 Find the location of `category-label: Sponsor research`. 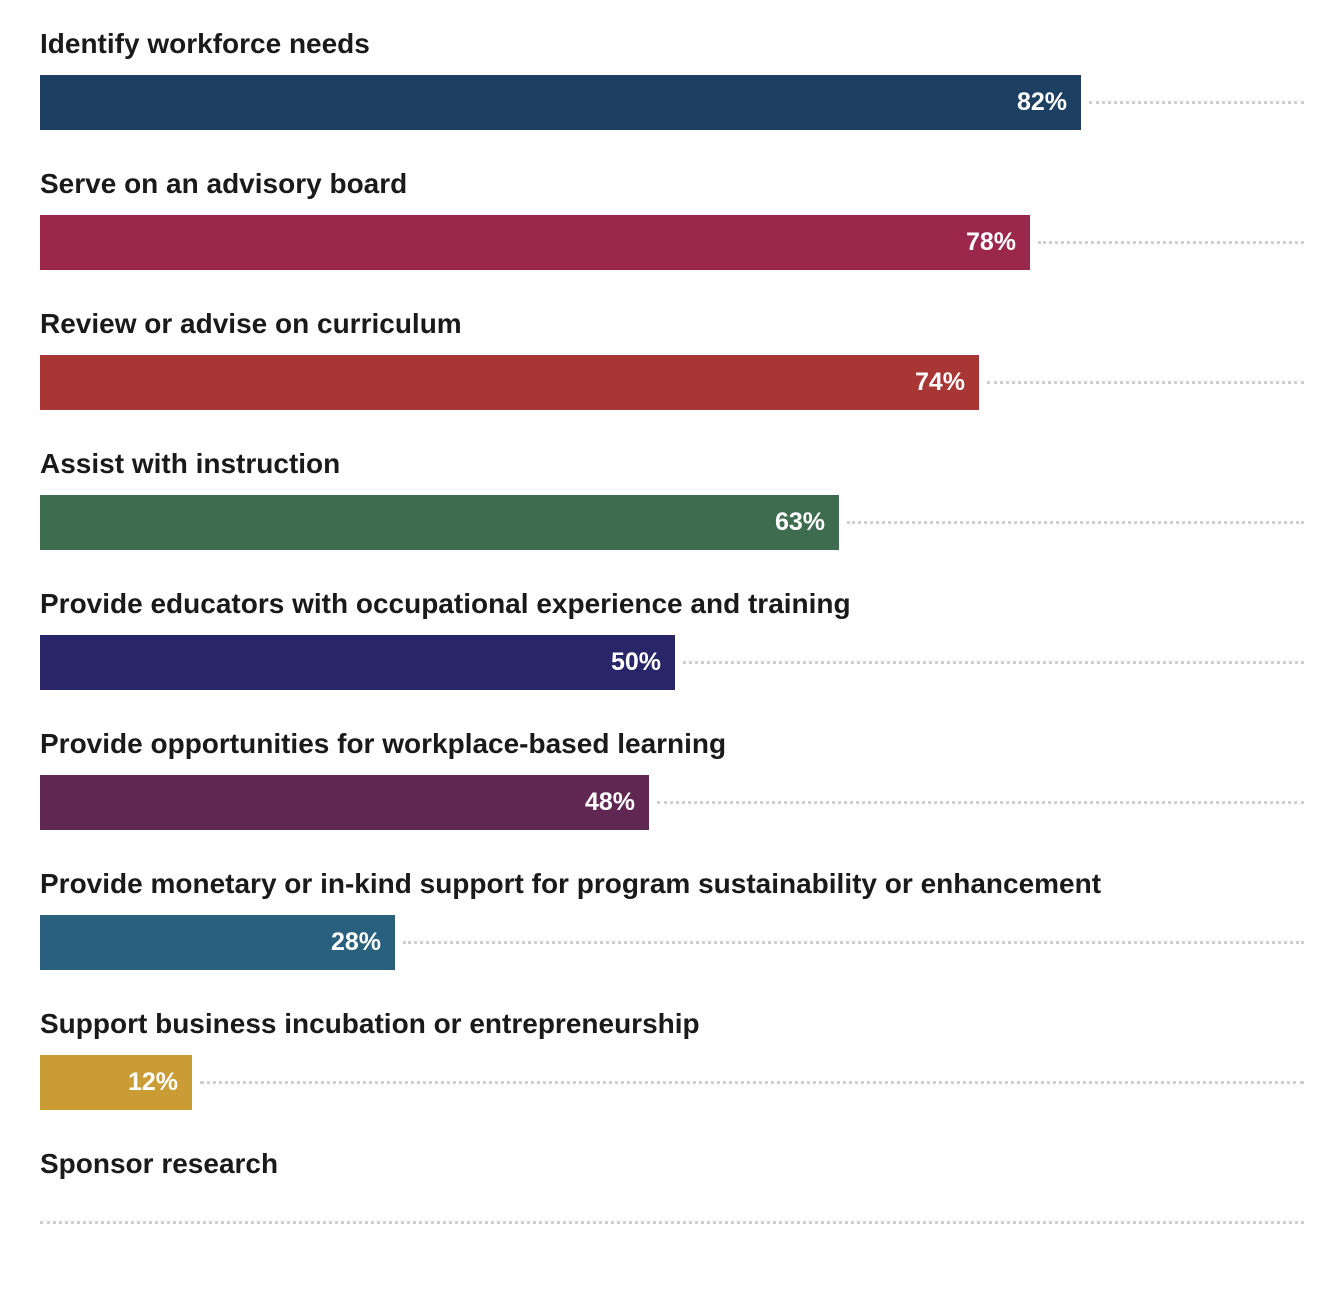

category-label: Sponsor research is located at coordinates (159, 1163).